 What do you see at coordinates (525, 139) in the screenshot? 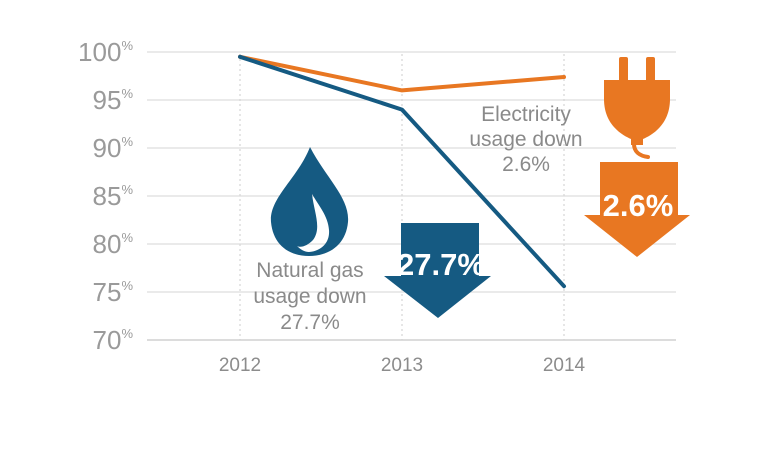
I see `electricity-note-line2: usage down` at bounding box center [525, 139].